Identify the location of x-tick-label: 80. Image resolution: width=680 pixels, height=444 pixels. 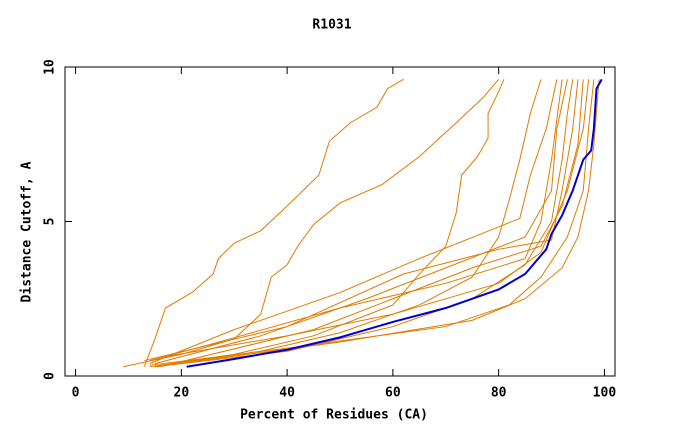
(499, 393).